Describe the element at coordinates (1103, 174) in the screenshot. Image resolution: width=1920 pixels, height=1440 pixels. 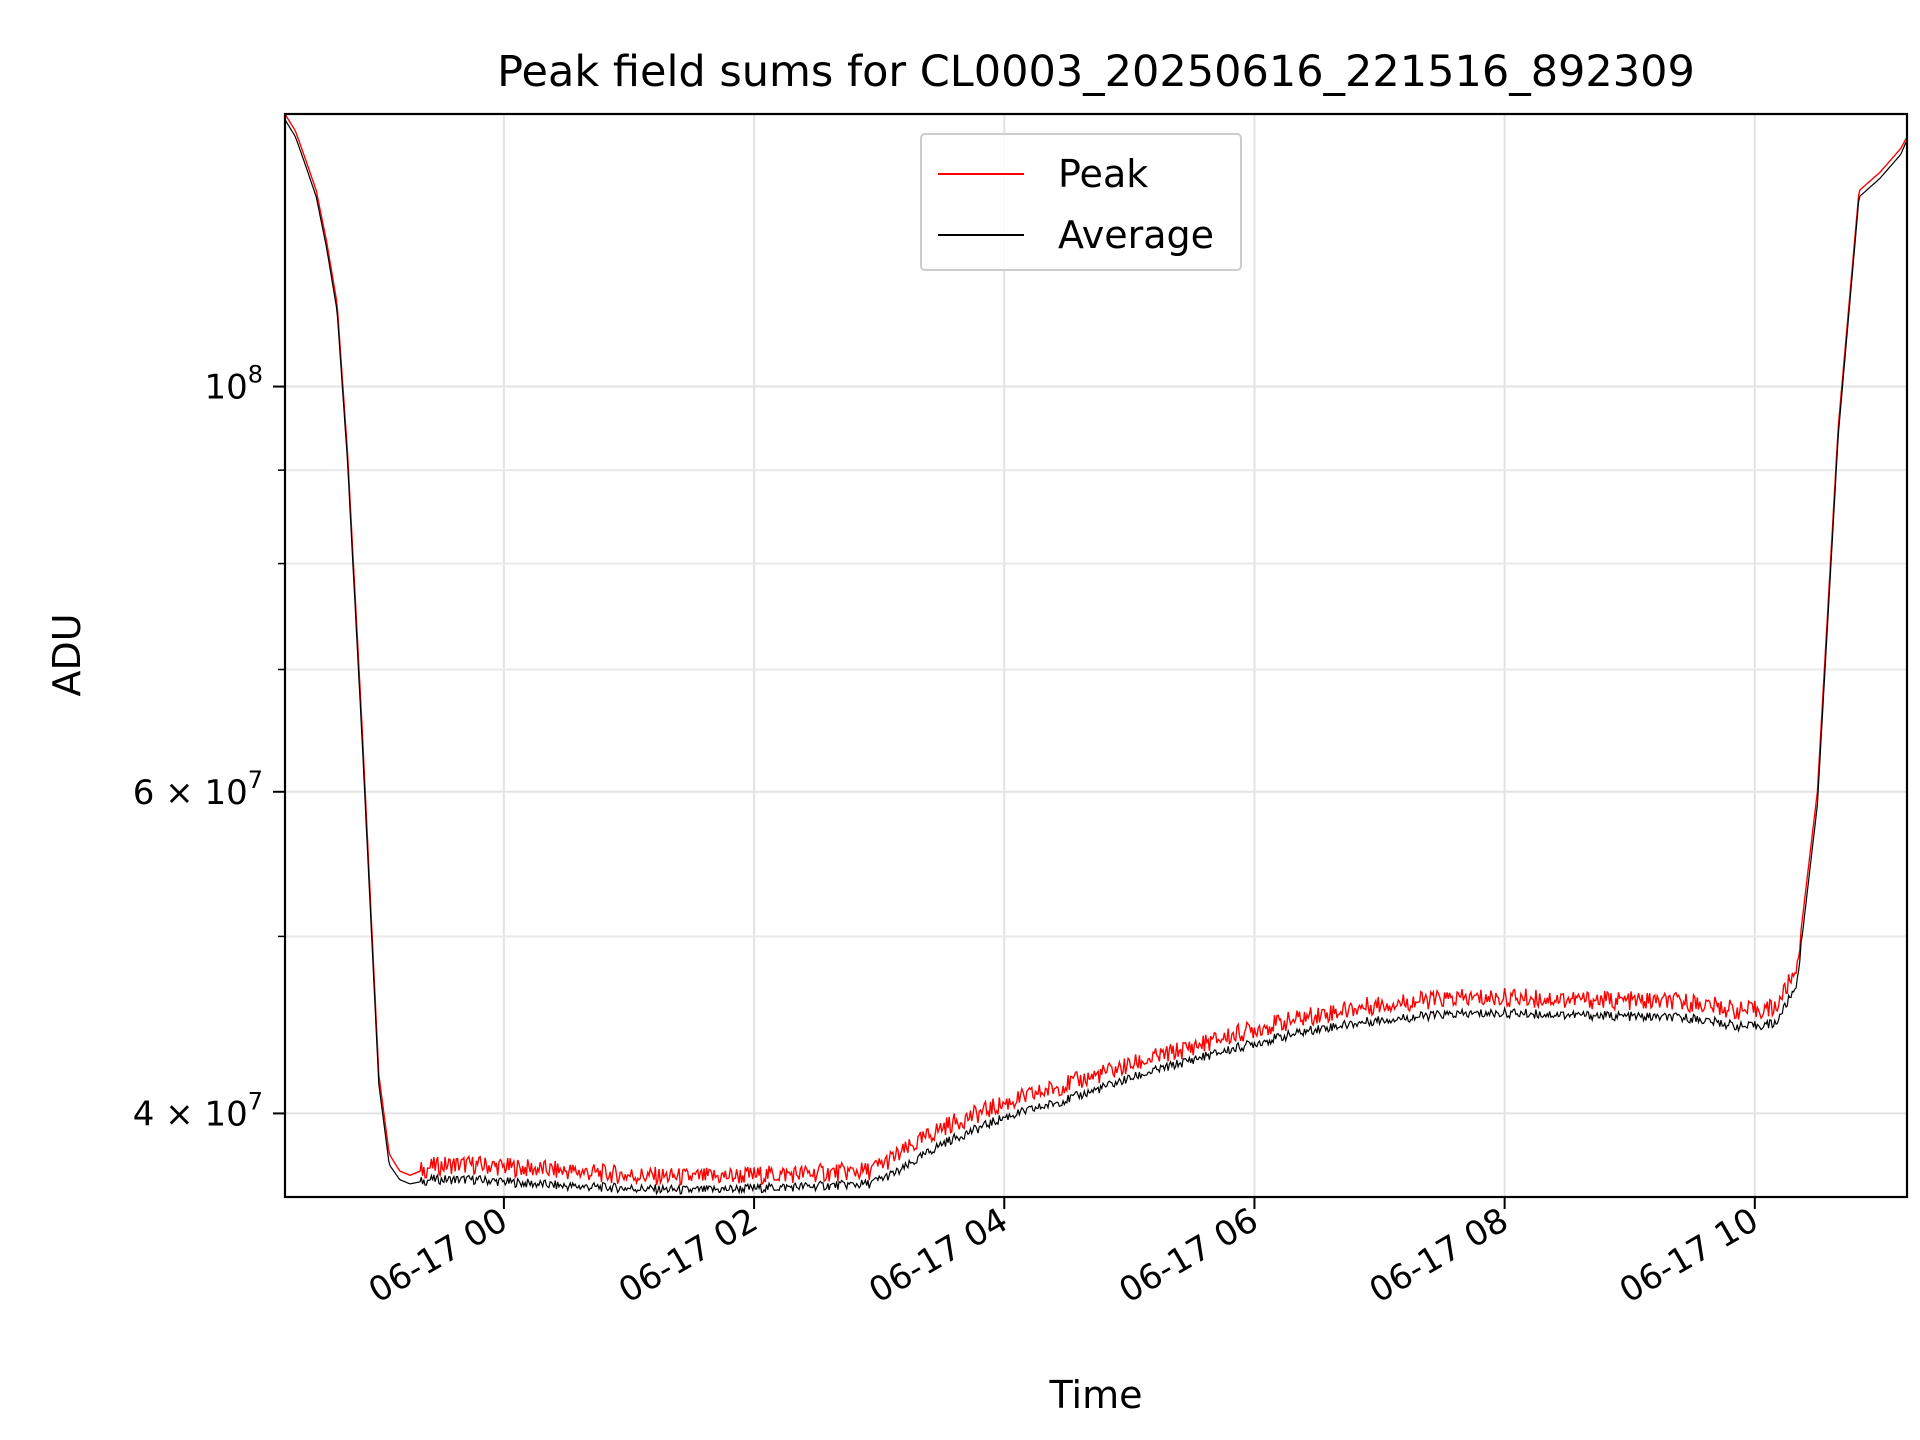
I see `legend-label-peak: Peak` at that location.